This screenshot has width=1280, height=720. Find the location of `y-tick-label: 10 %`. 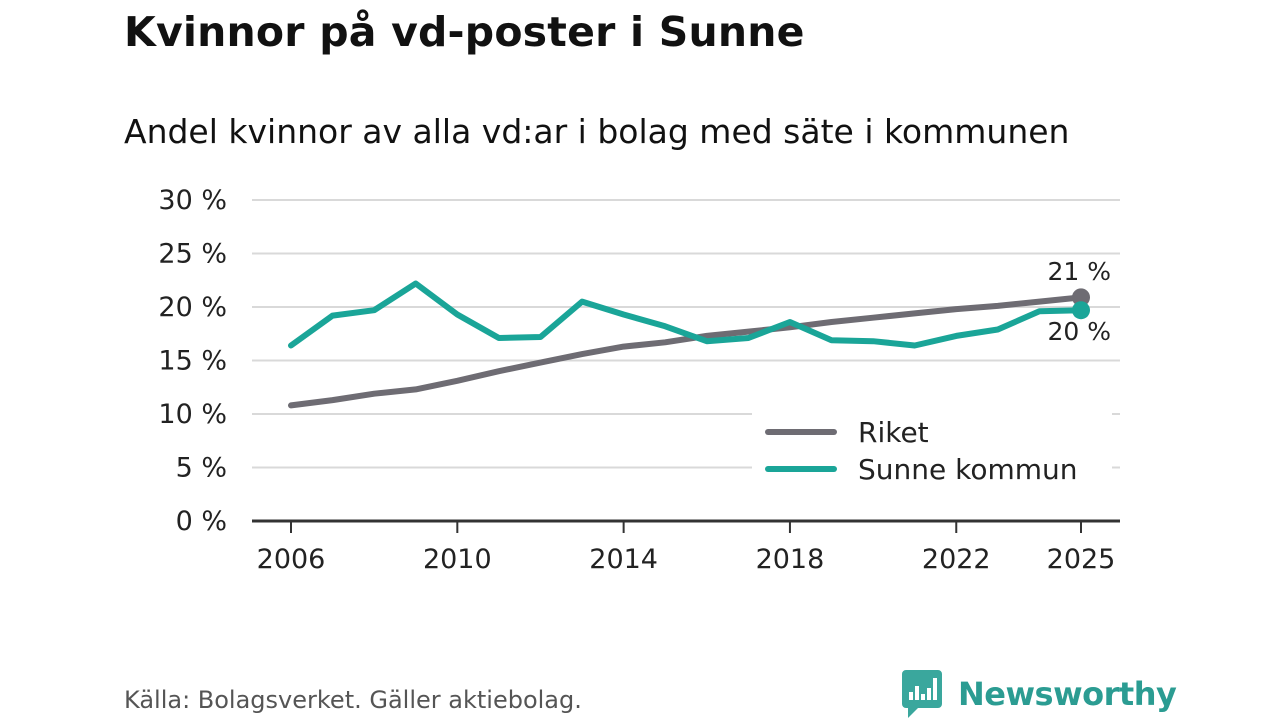

y-tick-label: 10 % is located at coordinates (192, 414).